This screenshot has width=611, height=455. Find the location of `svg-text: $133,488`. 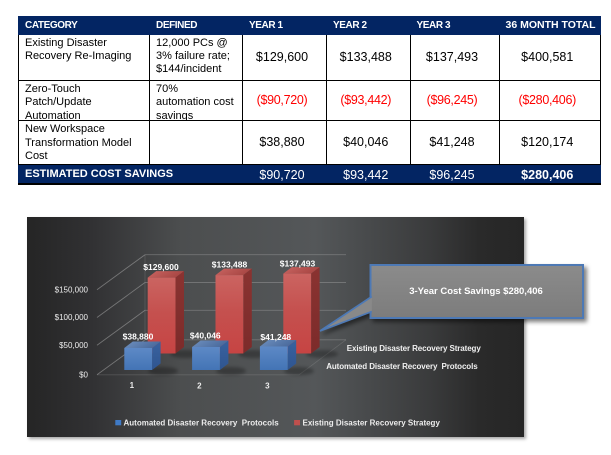

svg-text: $133,488 is located at coordinates (230, 265).